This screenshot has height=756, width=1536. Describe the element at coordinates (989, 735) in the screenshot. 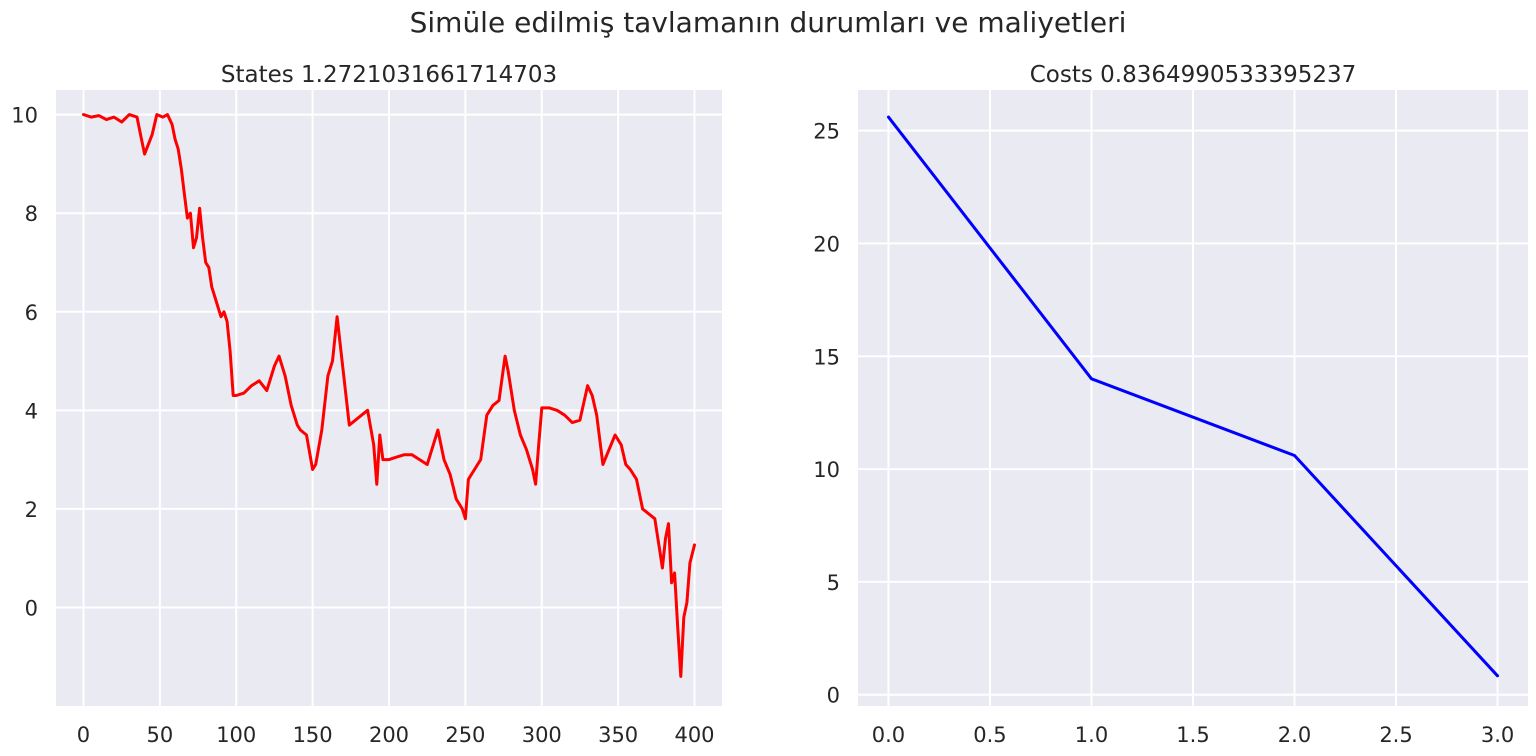

I see `costs-x-tick-label: 0.5` at that location.